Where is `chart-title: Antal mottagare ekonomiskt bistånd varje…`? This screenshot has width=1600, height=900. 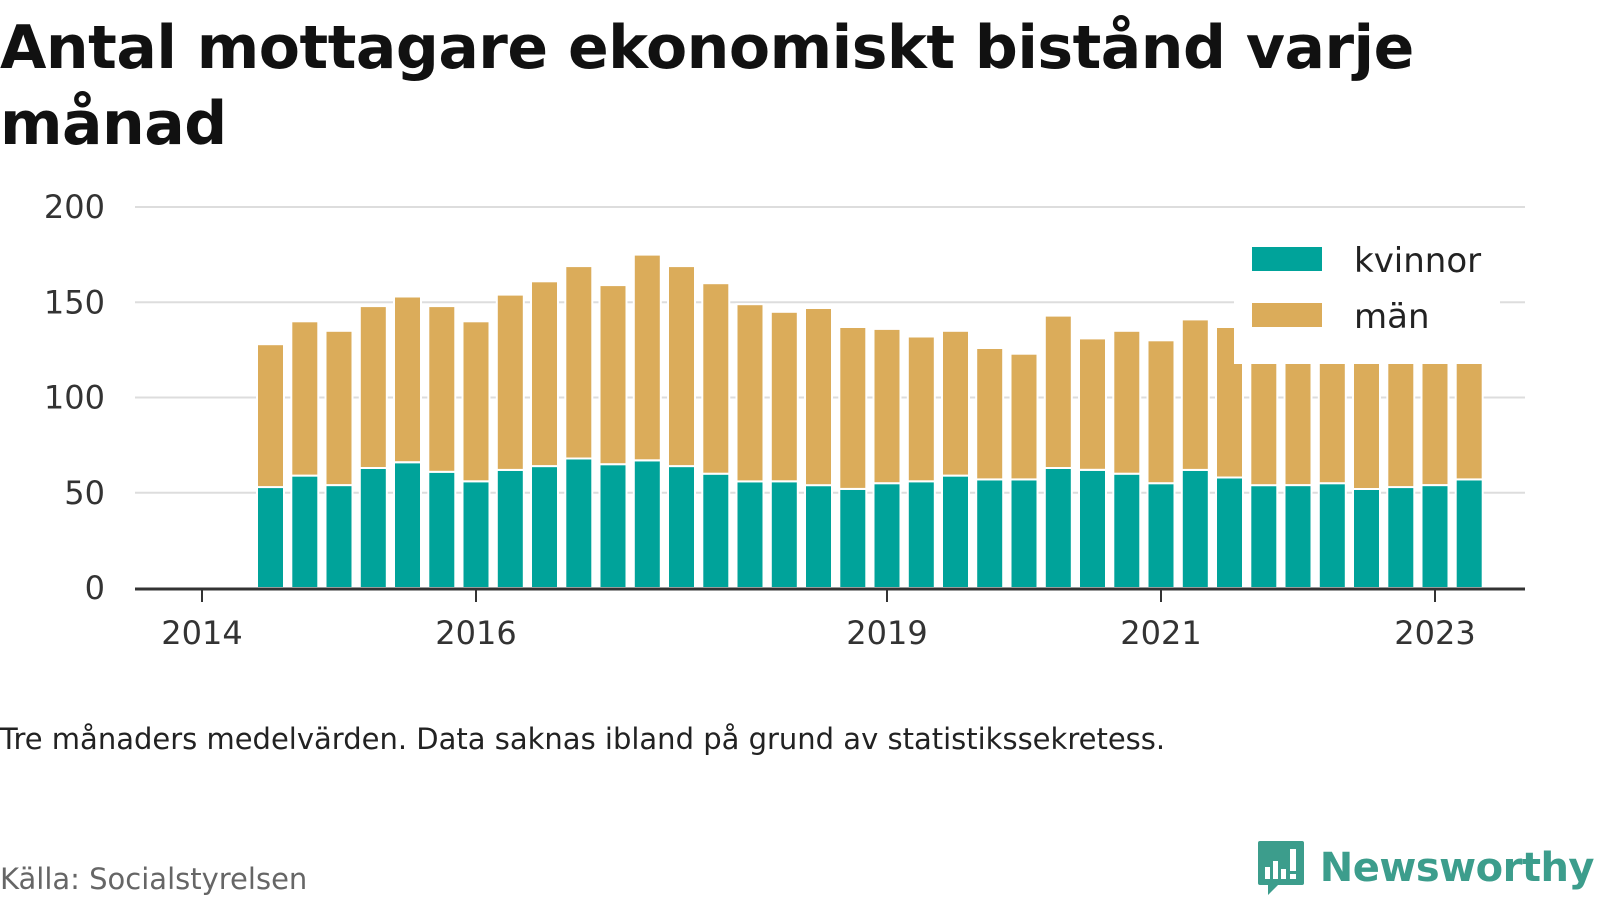
chart-title: Antal mottagare ekonomiskt bistånd varje… is located at coordinates (707, 86).